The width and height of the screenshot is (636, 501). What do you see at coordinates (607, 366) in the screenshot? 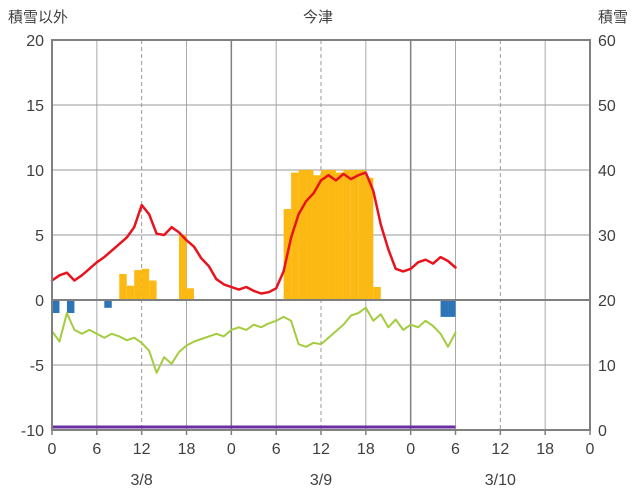
I see `right-axis-tick-label: 10` at bounding box center [607, 366].